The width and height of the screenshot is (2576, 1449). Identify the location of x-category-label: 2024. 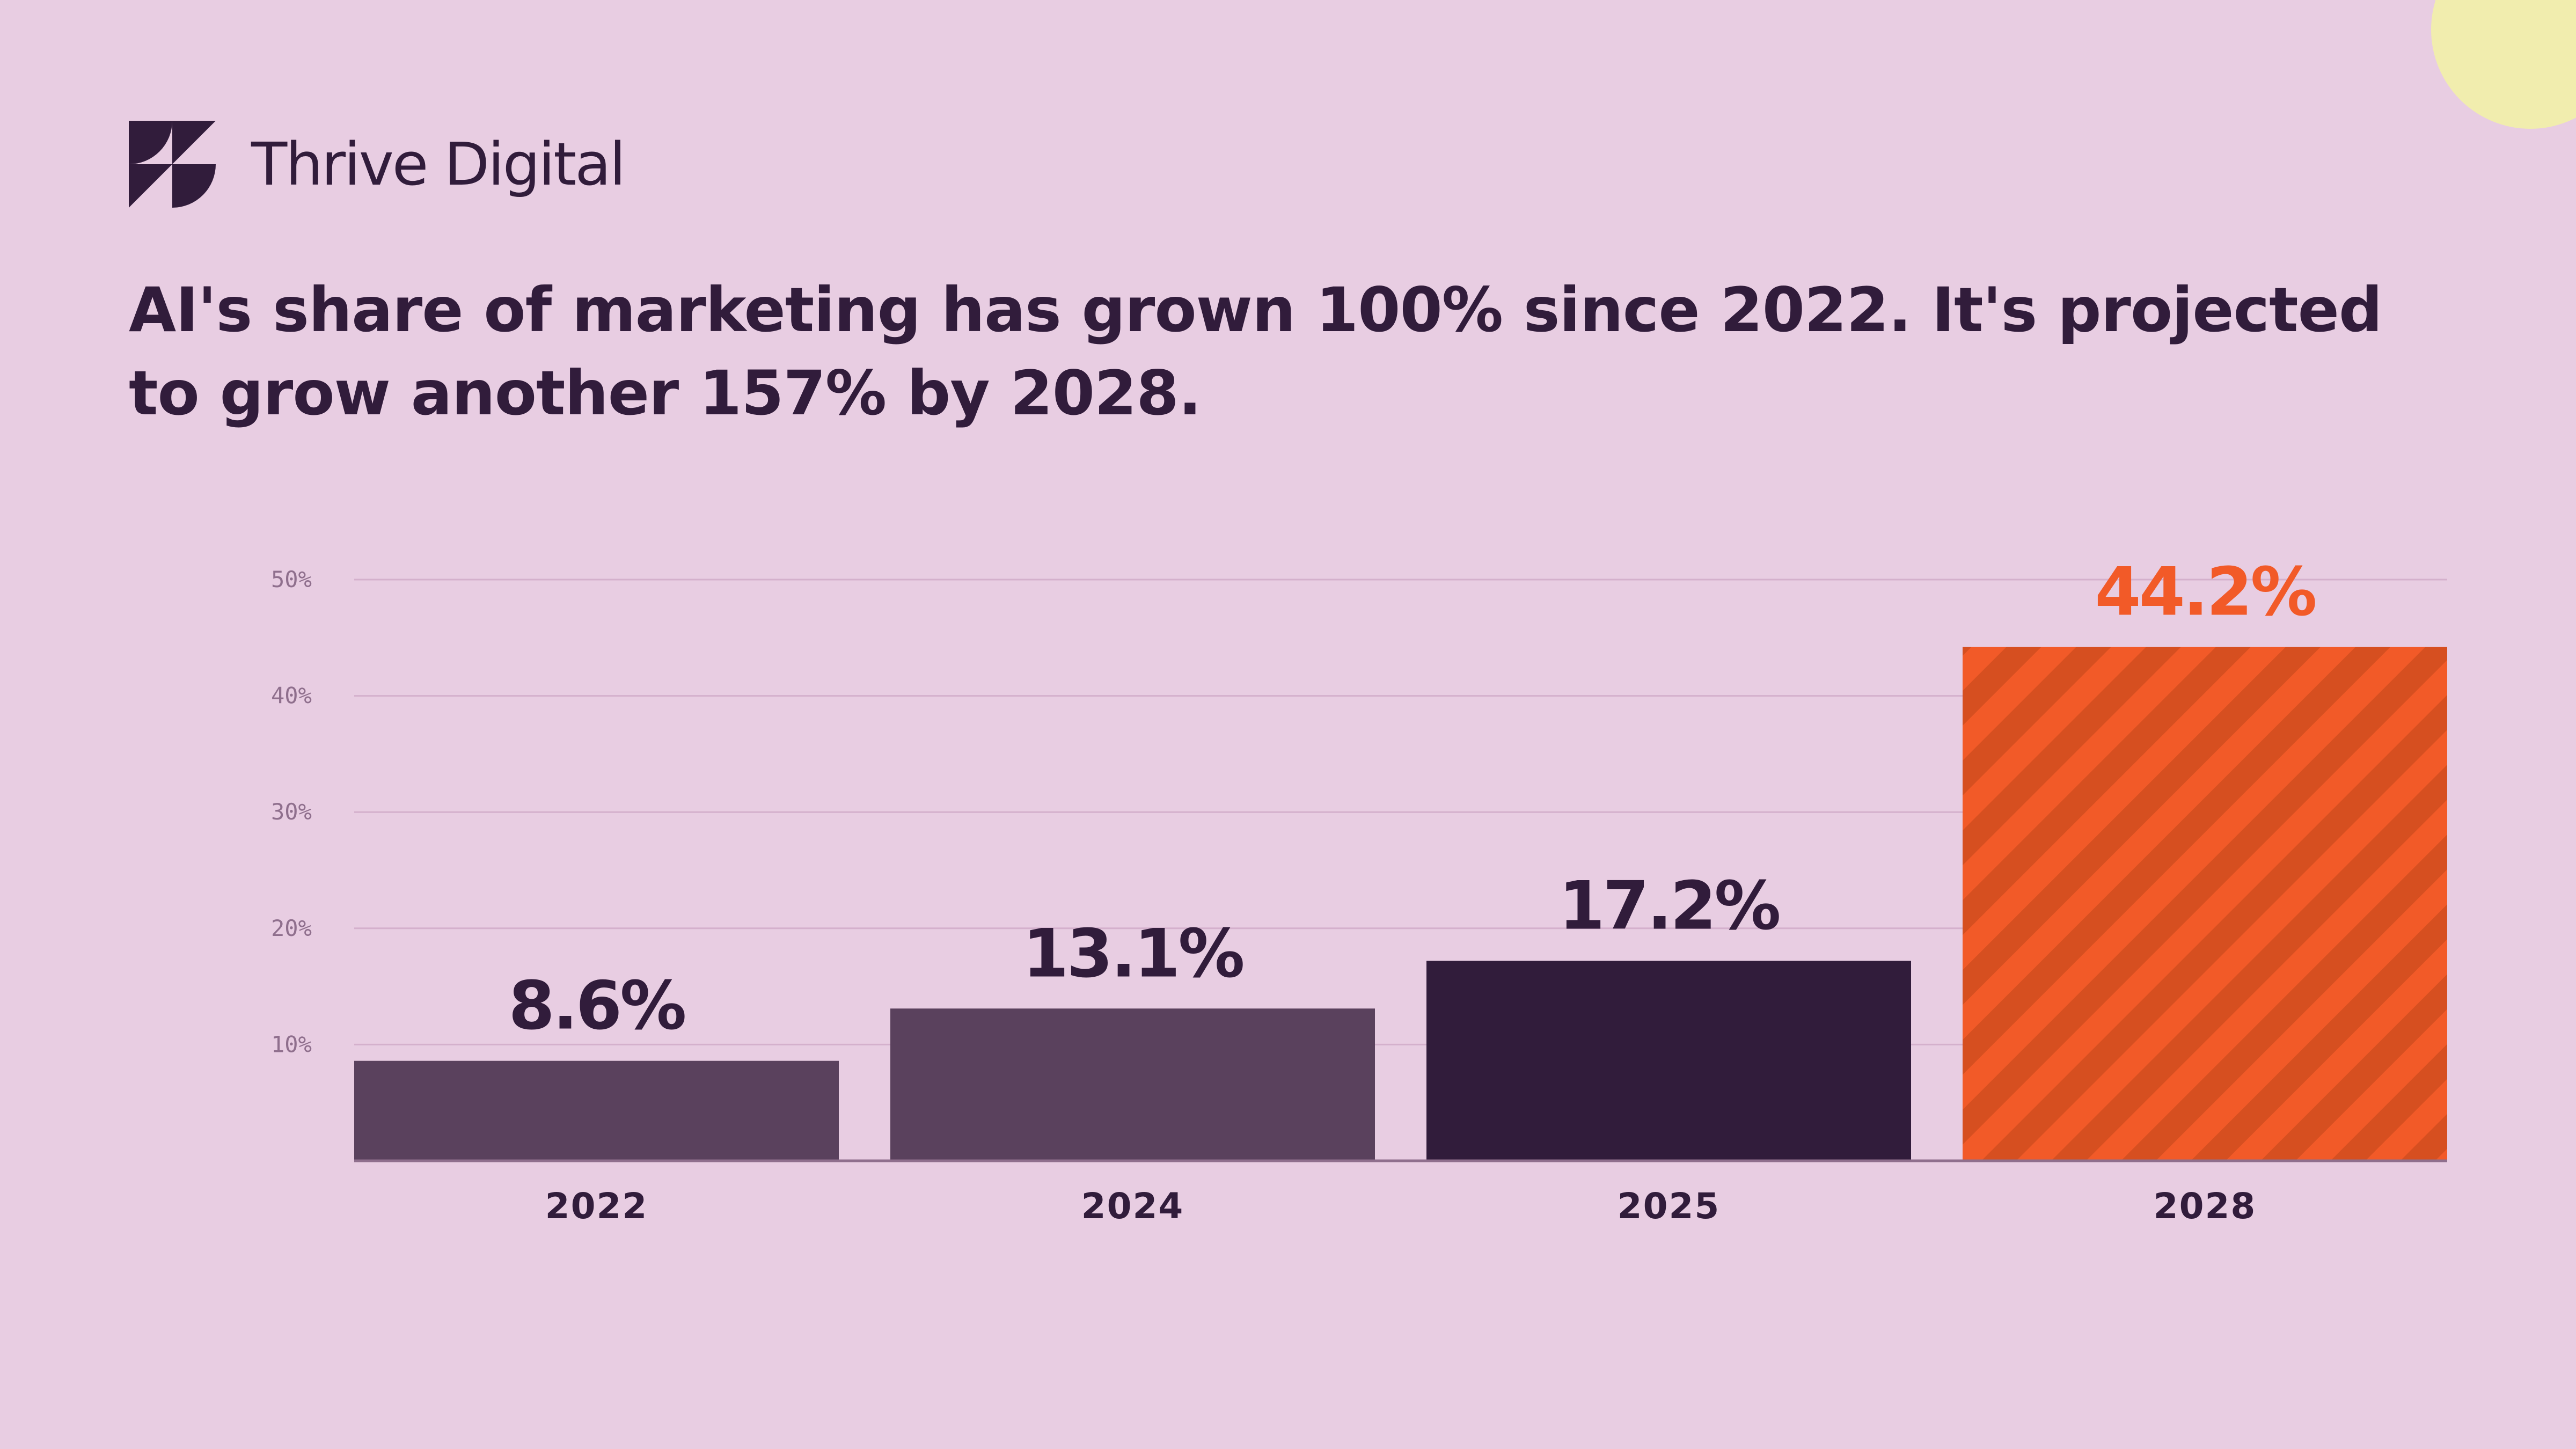
(1132, 1206).